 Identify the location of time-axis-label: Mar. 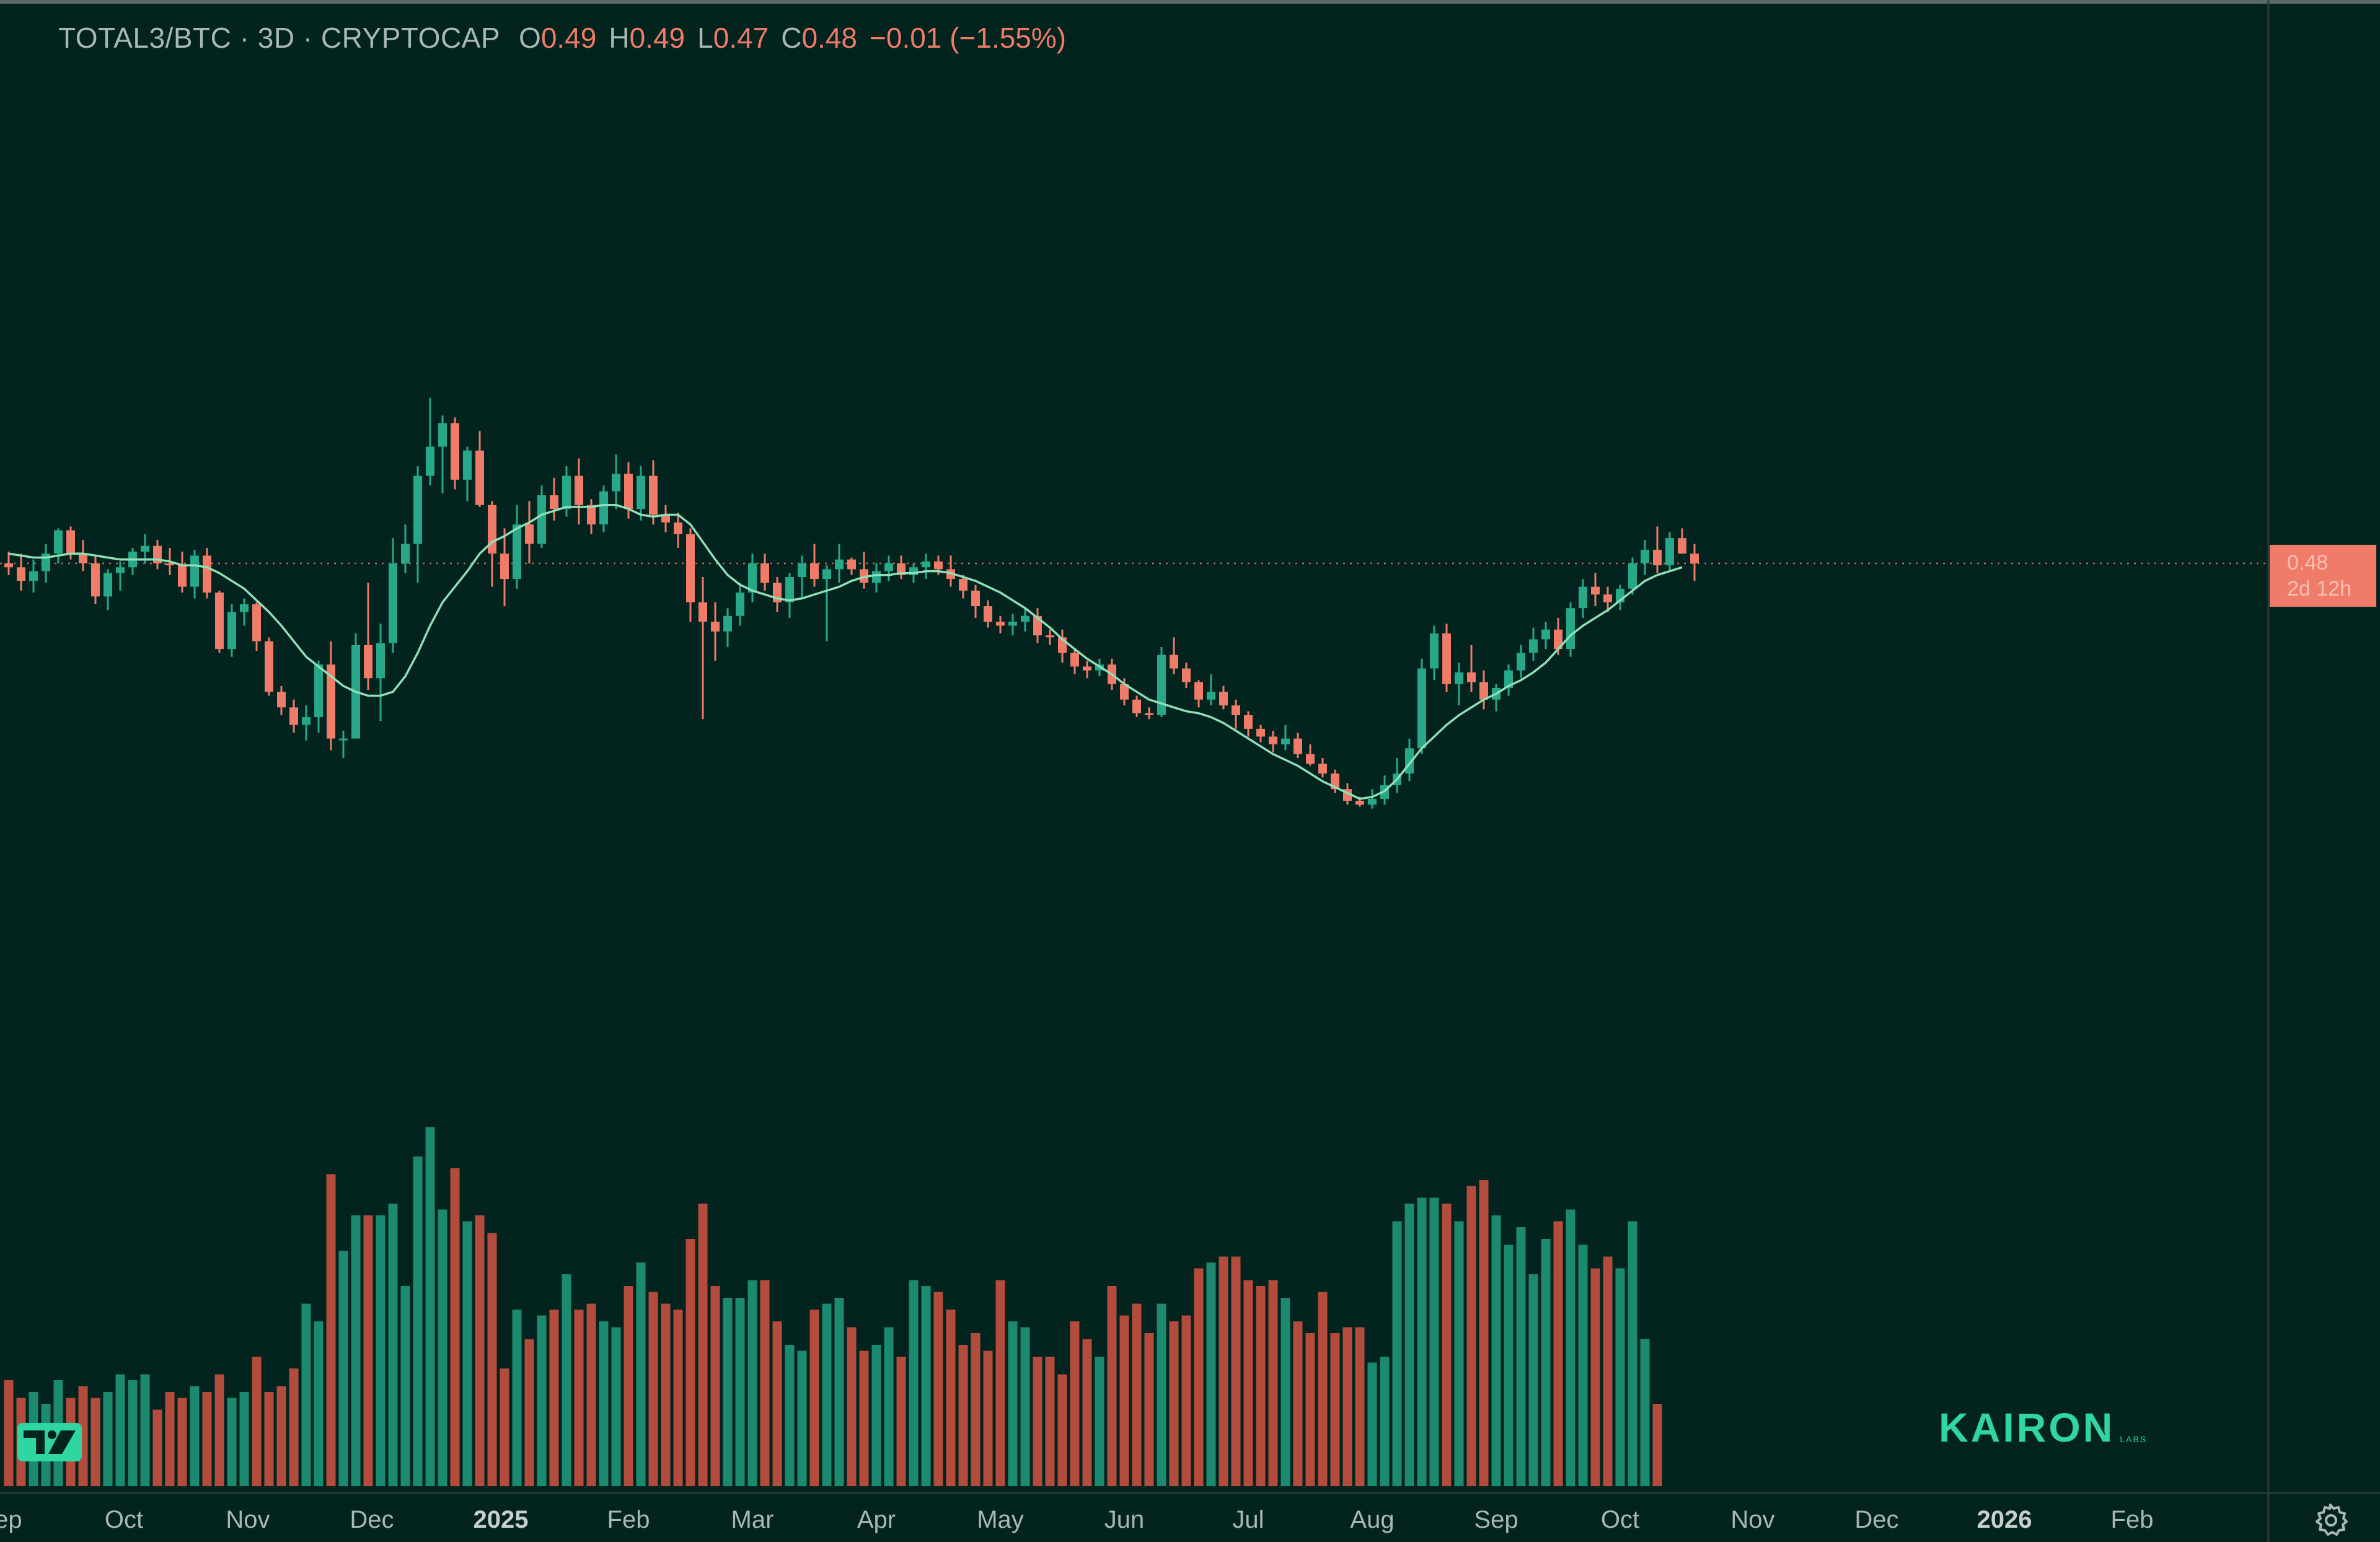
(752, 1519).